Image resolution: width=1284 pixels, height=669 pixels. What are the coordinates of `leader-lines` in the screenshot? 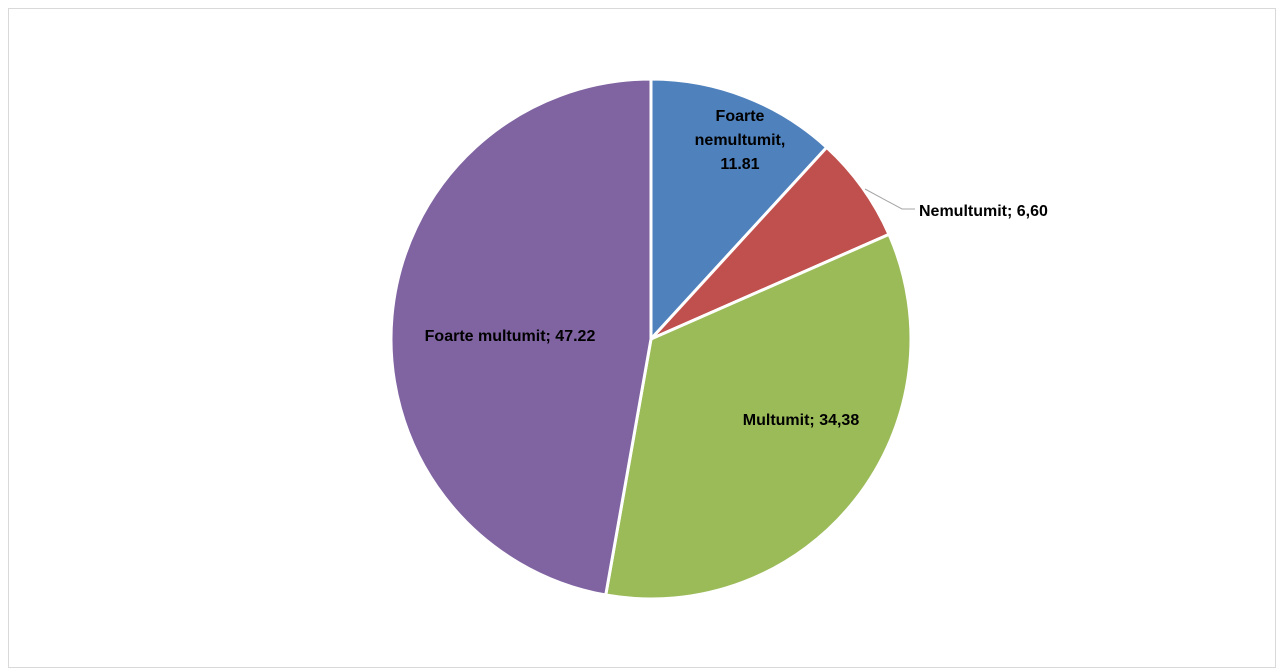 It's located at (889, 199).